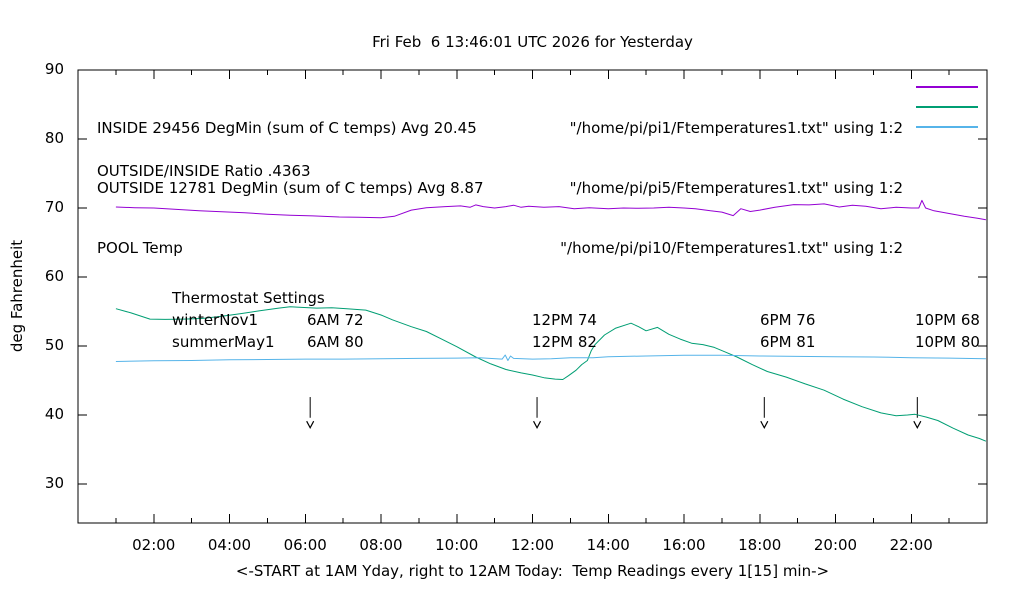  What do you see at coordinates (760, 545) in the screenshot?
I see `x-tick-label: 18:00` at bounding box center [760, 545].